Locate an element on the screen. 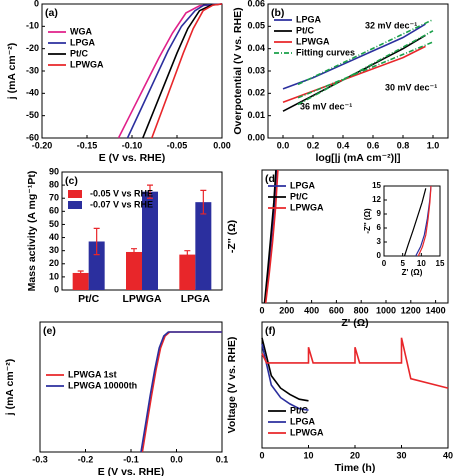  y-tick-label: 9 is located at coordinates (379, 213).